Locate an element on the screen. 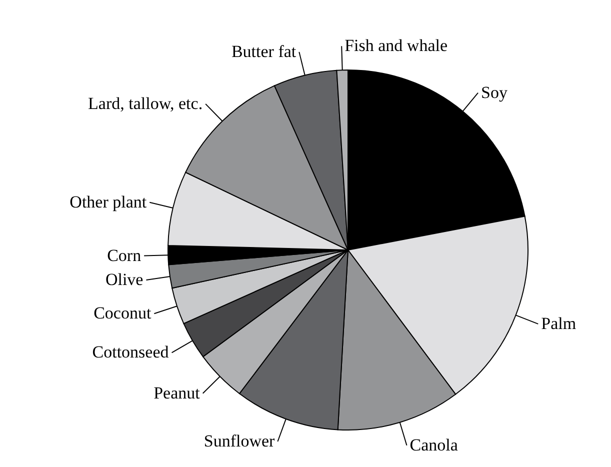 This screenshot has height=467, width=611. slice-label: Butter fat is located at coordinates (263, 51).